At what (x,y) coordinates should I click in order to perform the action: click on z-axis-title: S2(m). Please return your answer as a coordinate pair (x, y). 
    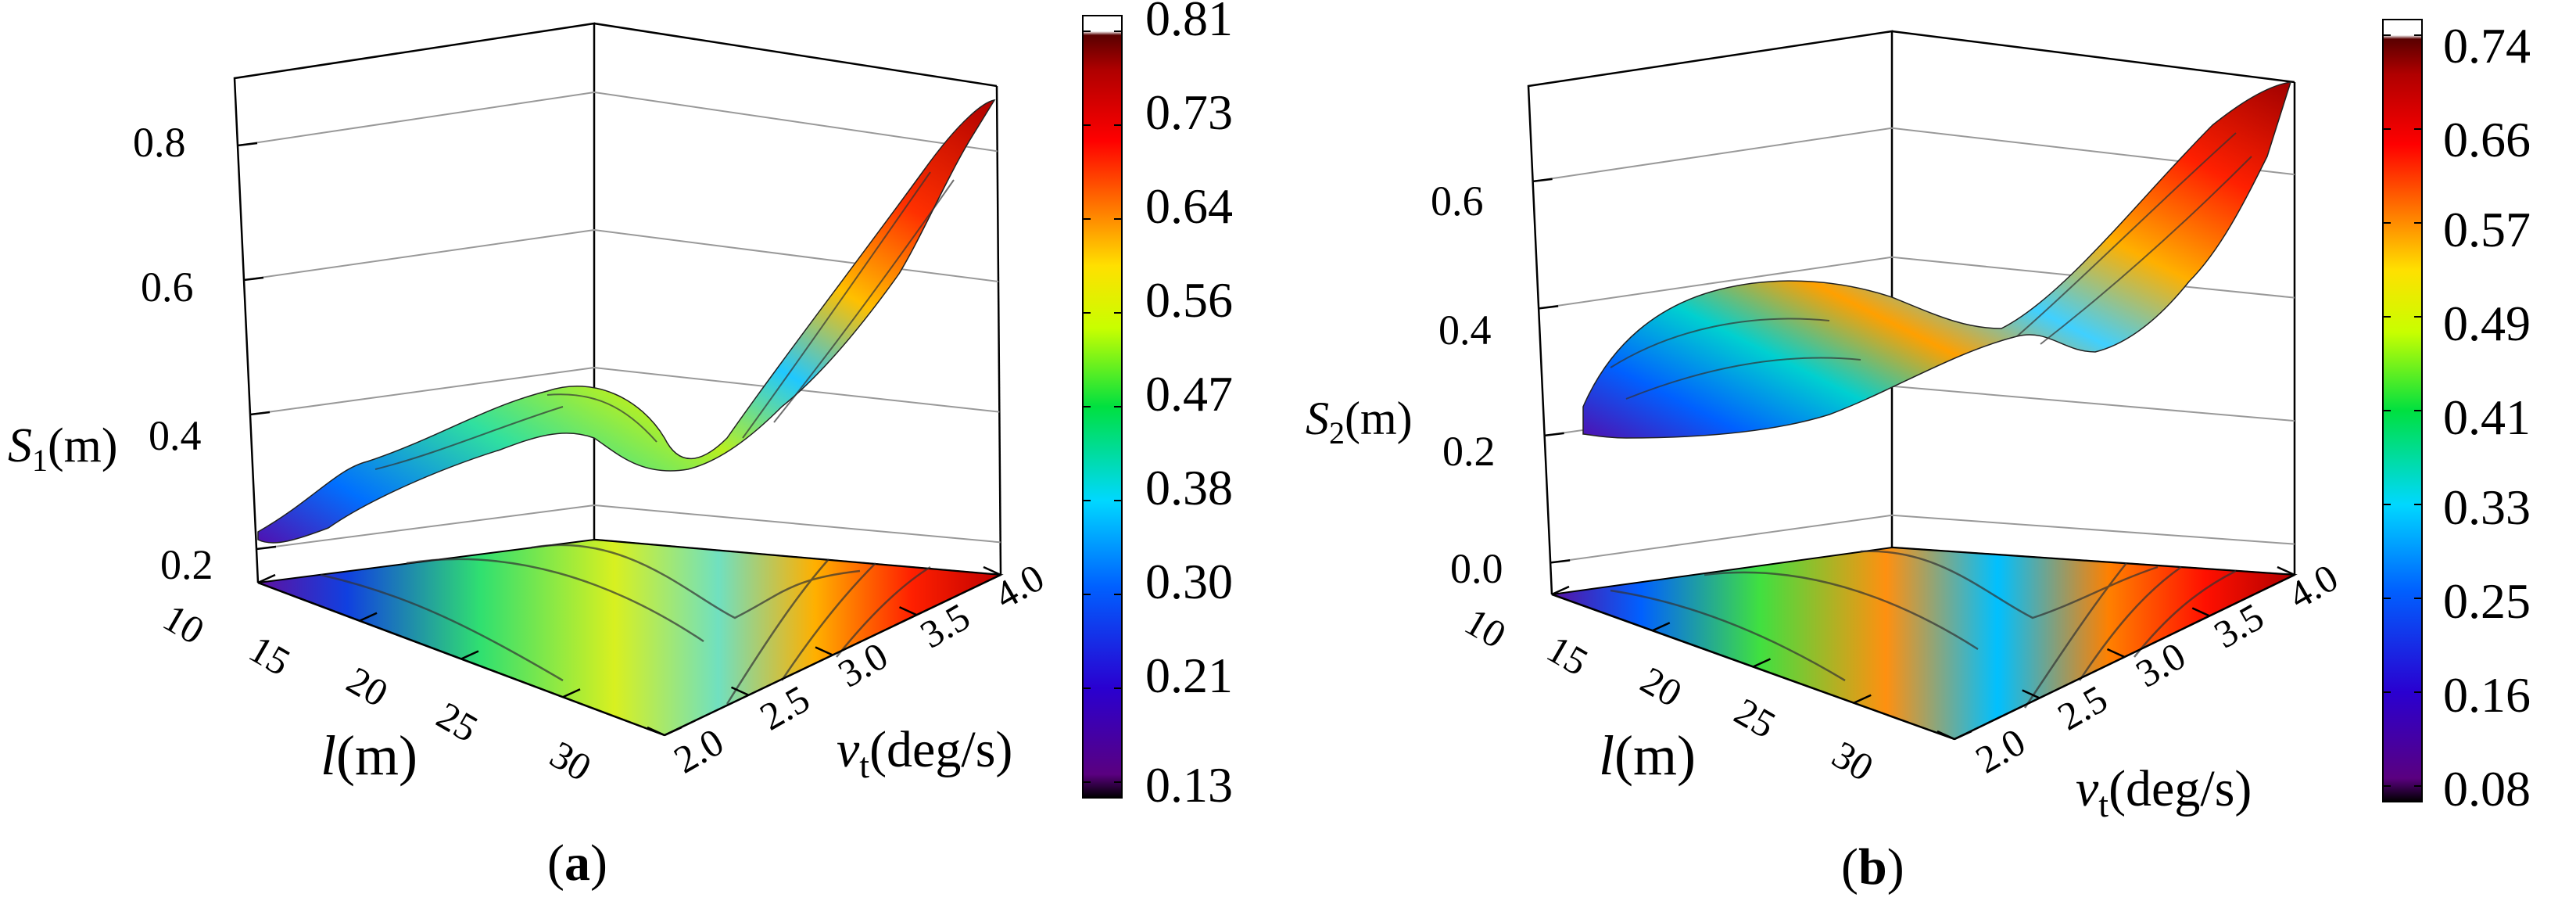
    Looking at the image, I should click on (1359, 422).